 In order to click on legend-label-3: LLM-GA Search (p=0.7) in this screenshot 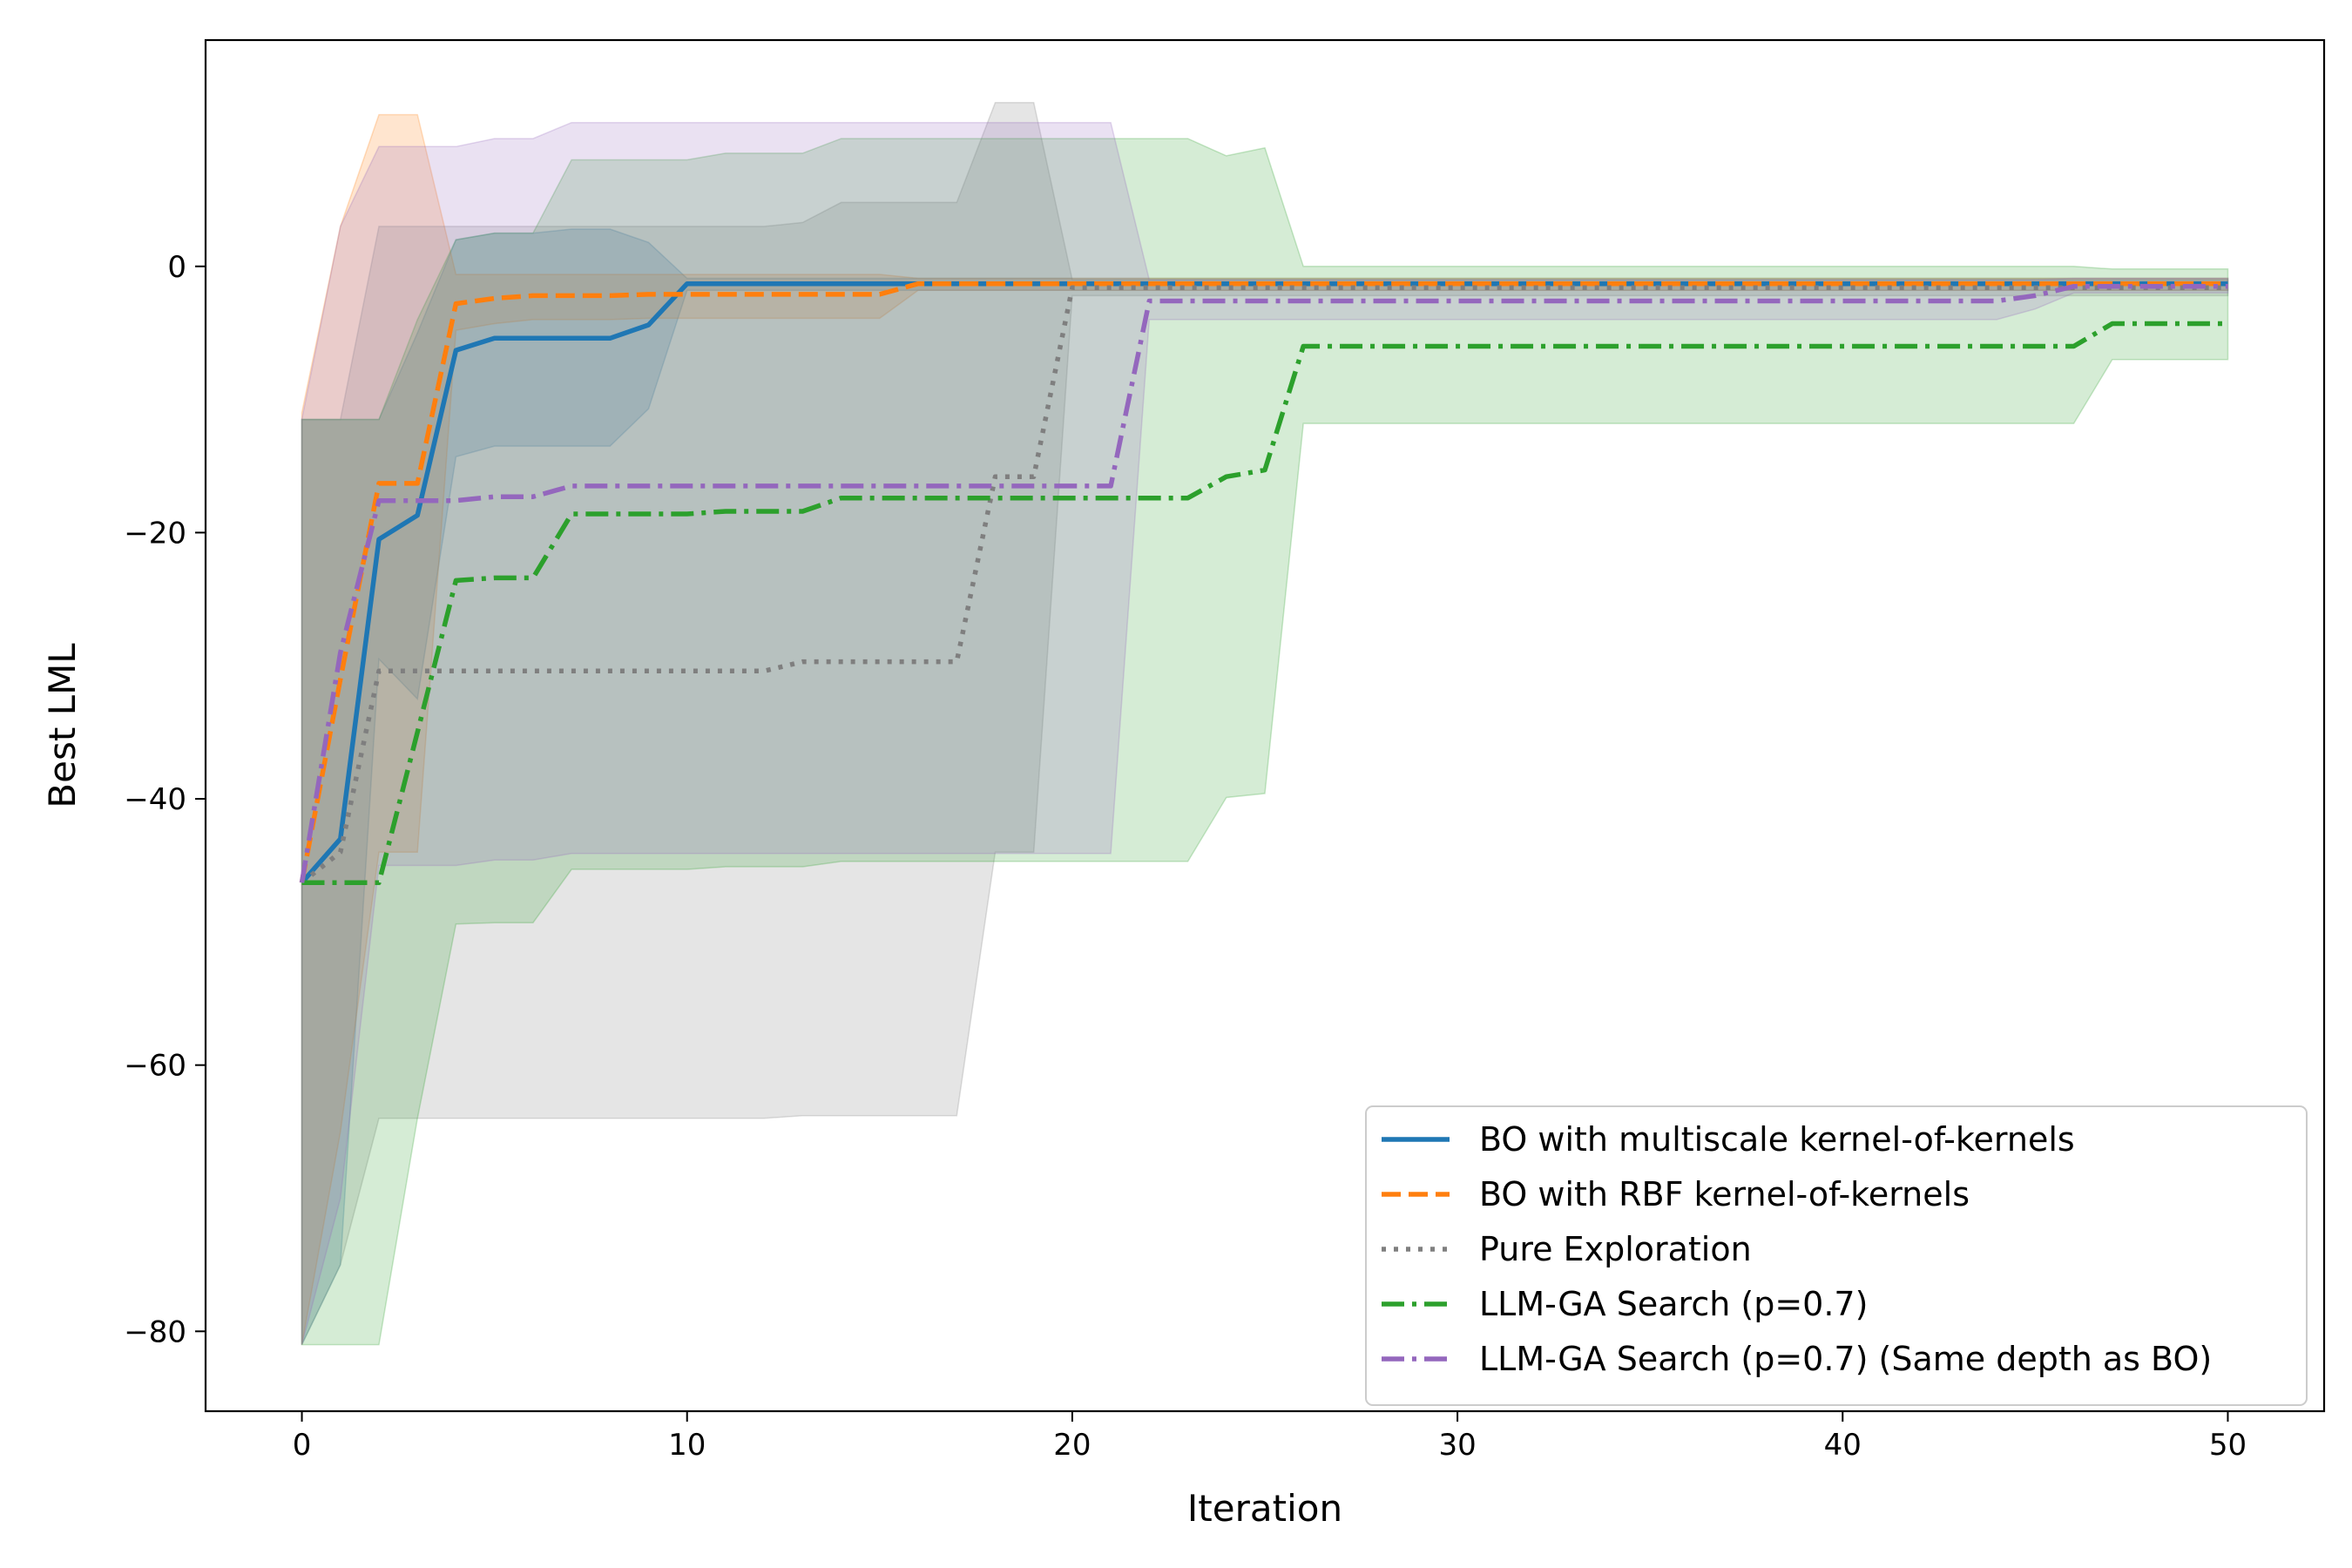, I will do `click(1674, 1304)`.